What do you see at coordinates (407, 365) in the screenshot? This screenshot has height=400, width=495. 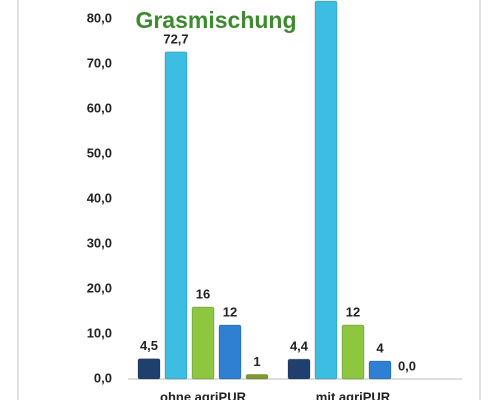 I see `data-label: 0,0` at bounding box center [407, 365].